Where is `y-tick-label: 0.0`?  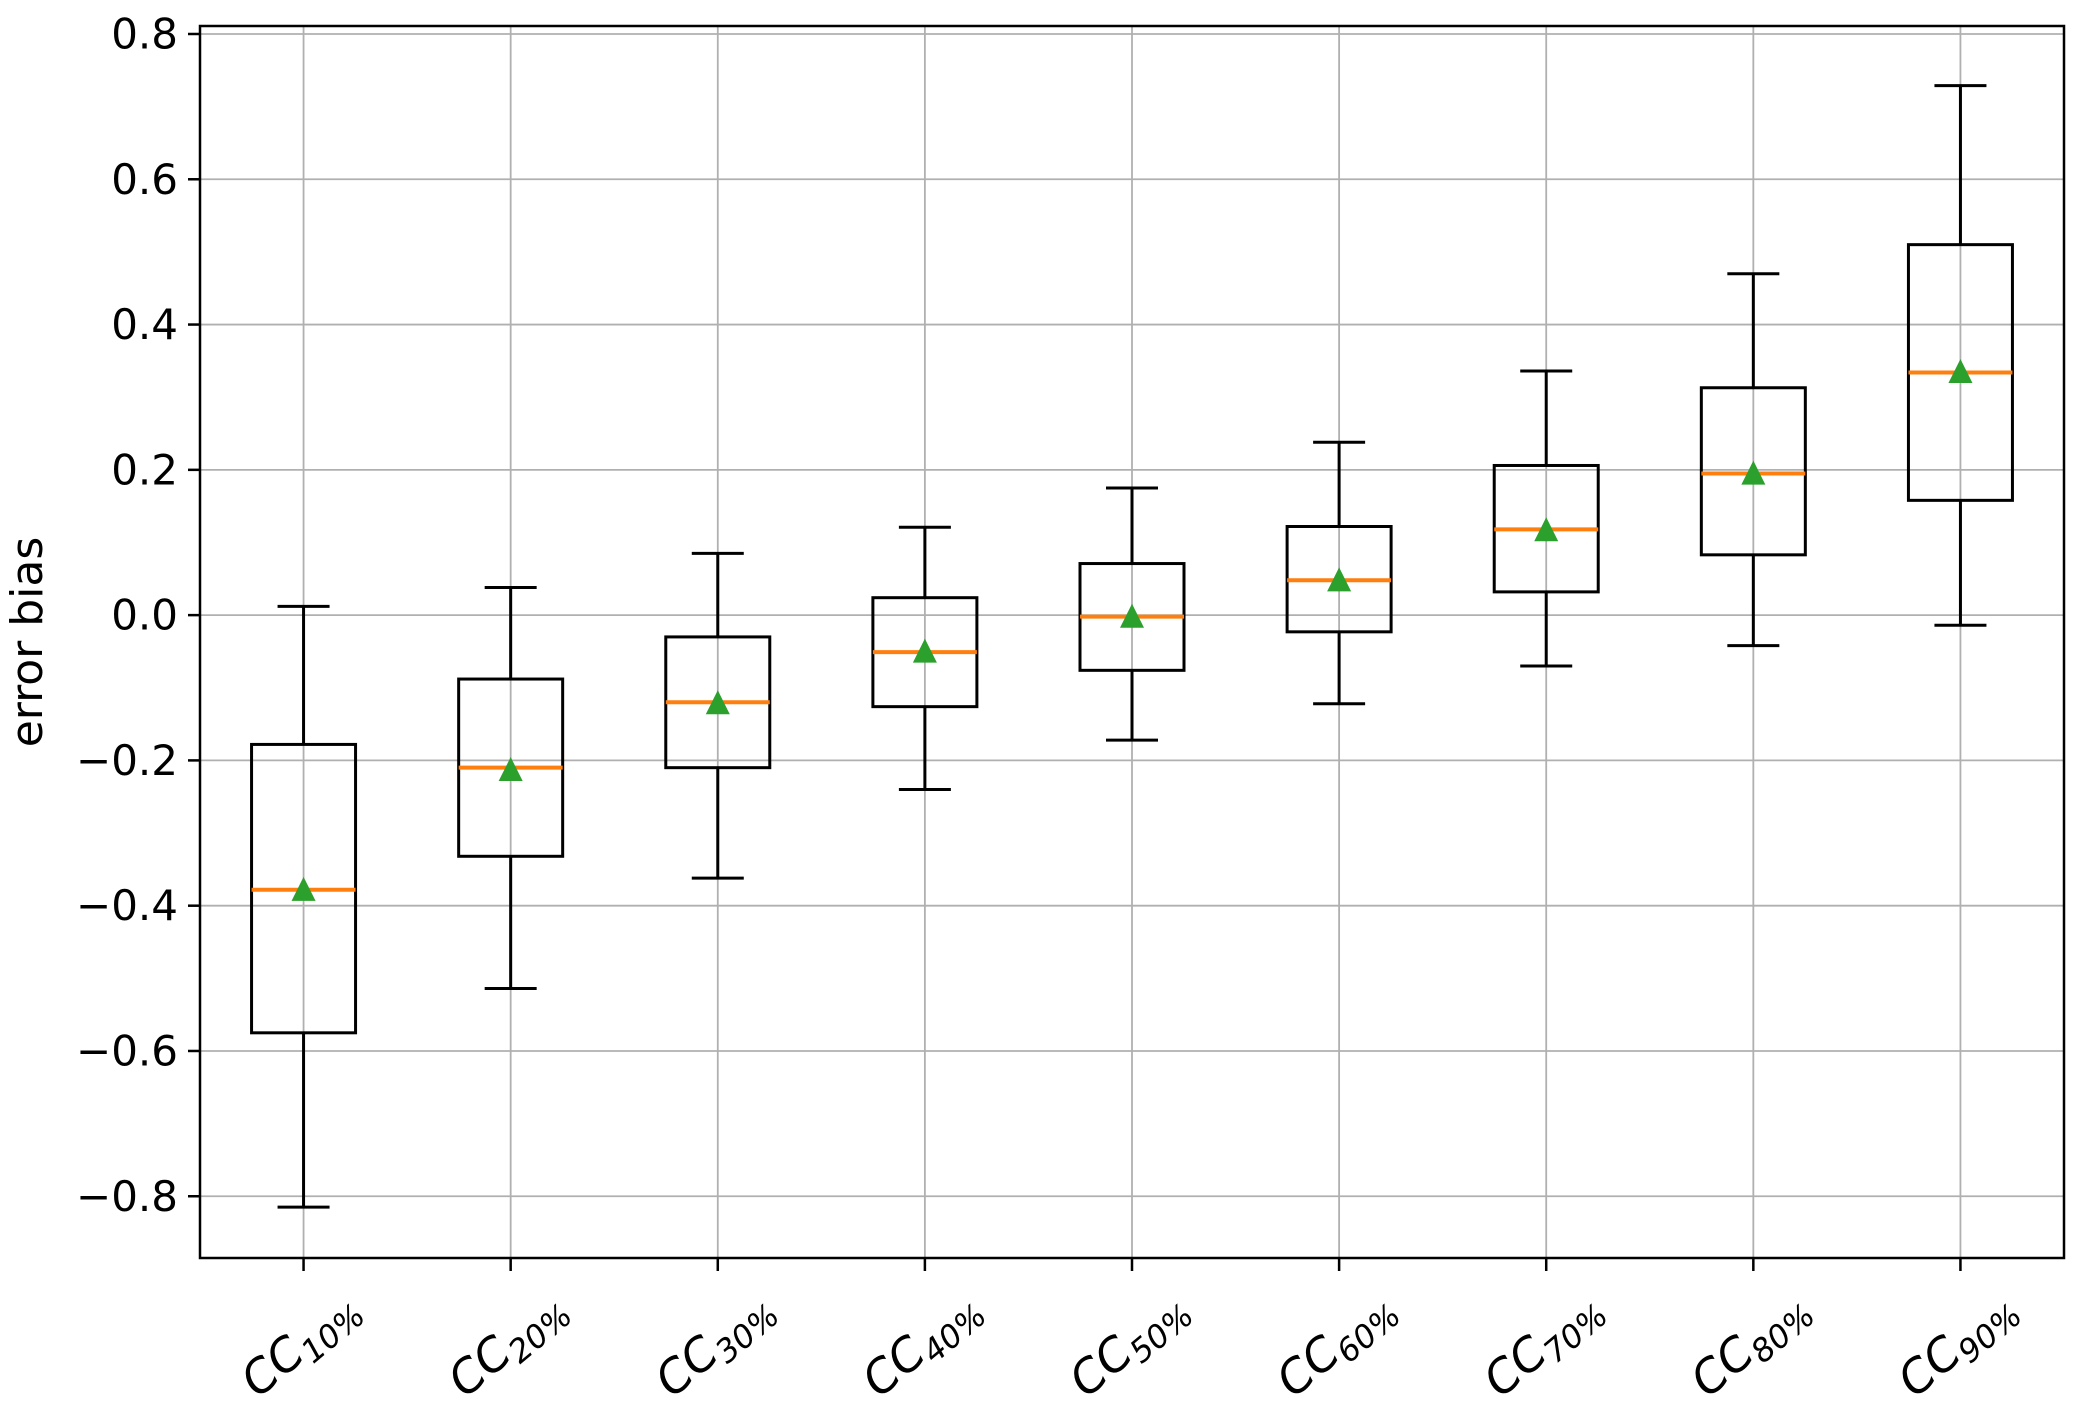 y-tick-label: 0.0 is located at coordinates (144, 615).